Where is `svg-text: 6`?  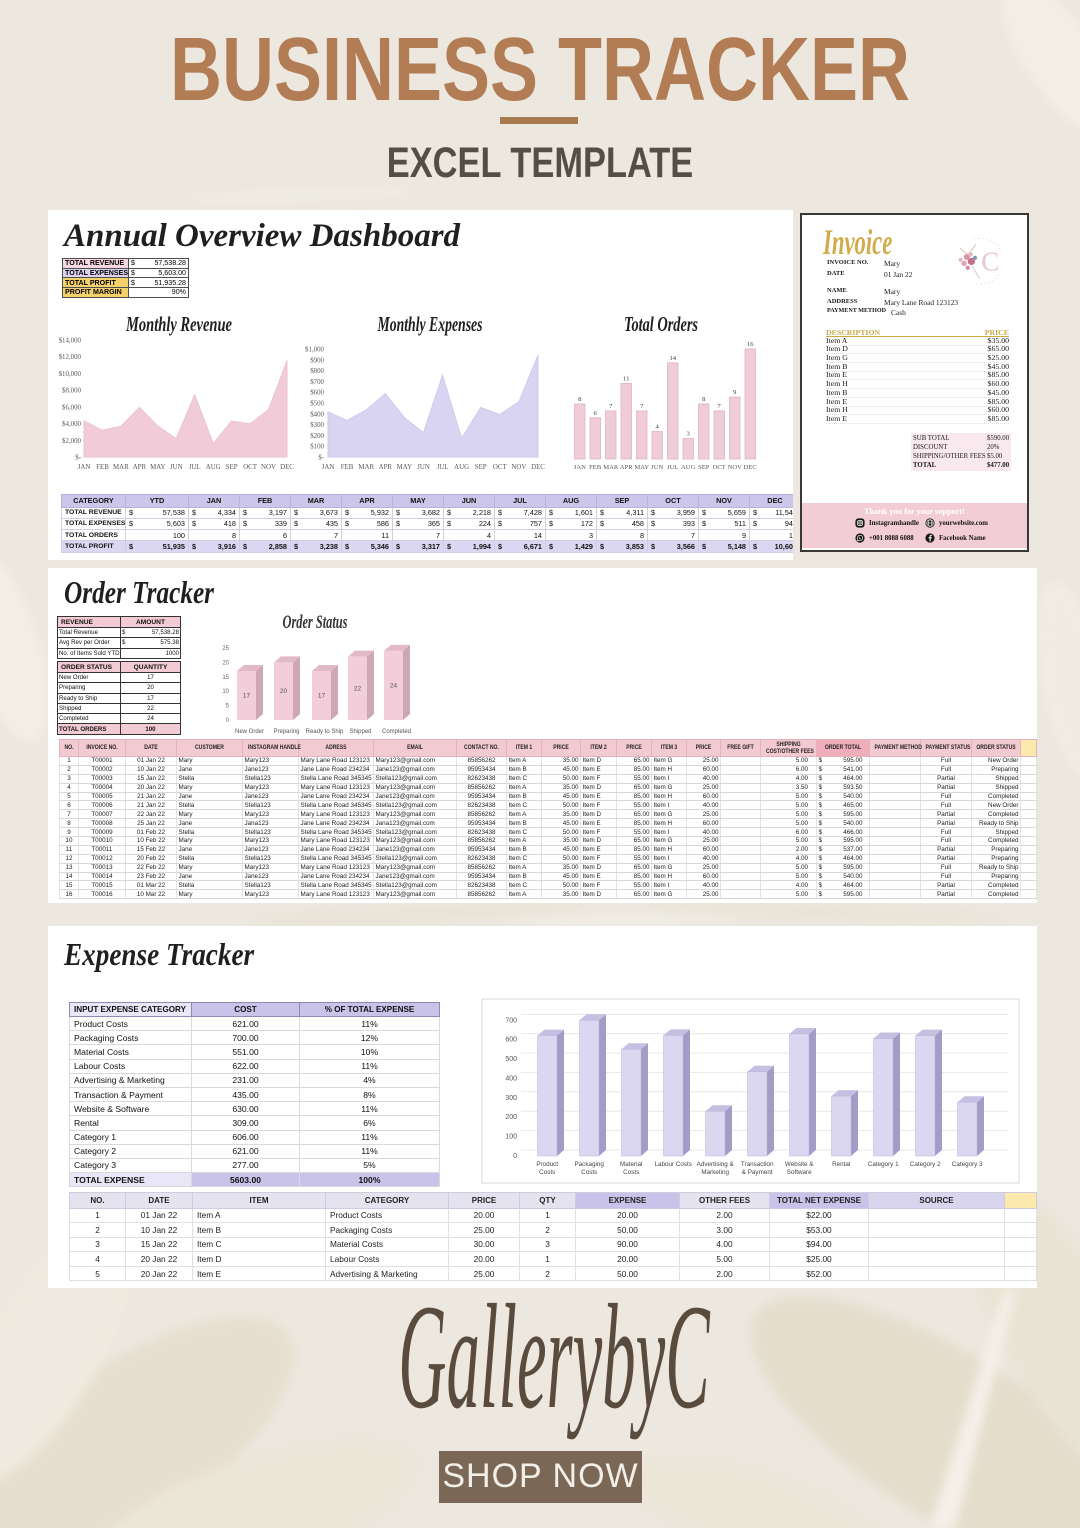
svg-text: 6 is located at coordinates (596, 413).